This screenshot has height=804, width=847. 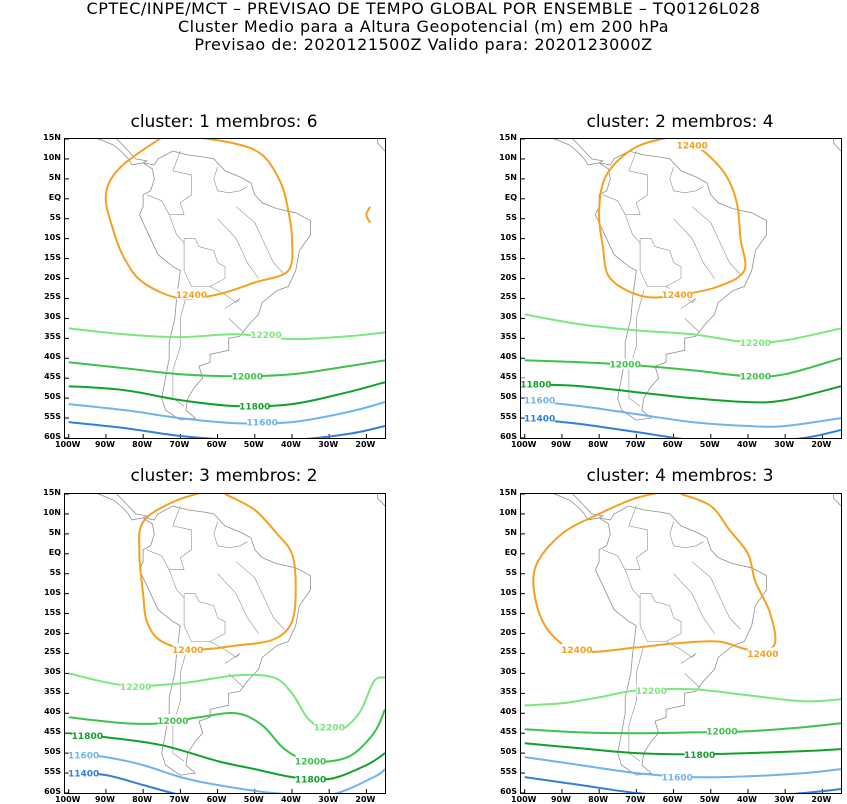 I want to click on lat-tick-label: EQ, so click(x=510, y=552).